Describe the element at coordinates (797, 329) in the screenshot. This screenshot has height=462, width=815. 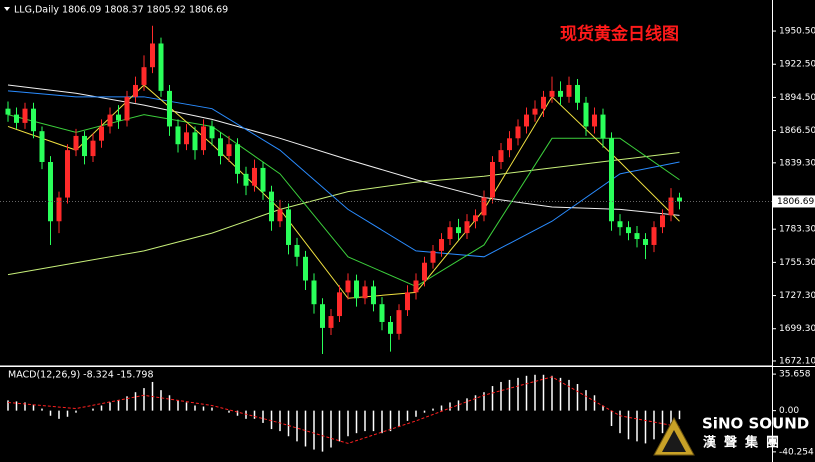
I see `y-tick-label: 1699.30` at that location.